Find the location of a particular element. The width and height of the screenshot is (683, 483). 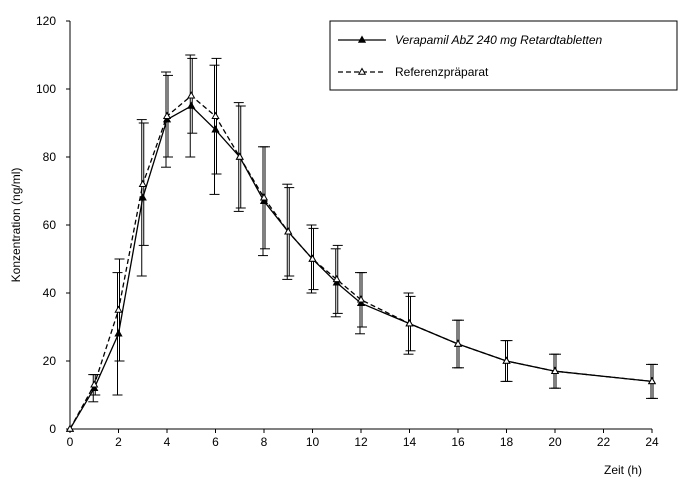

x-tick-label: 16 is located at coordinates (458, 442).